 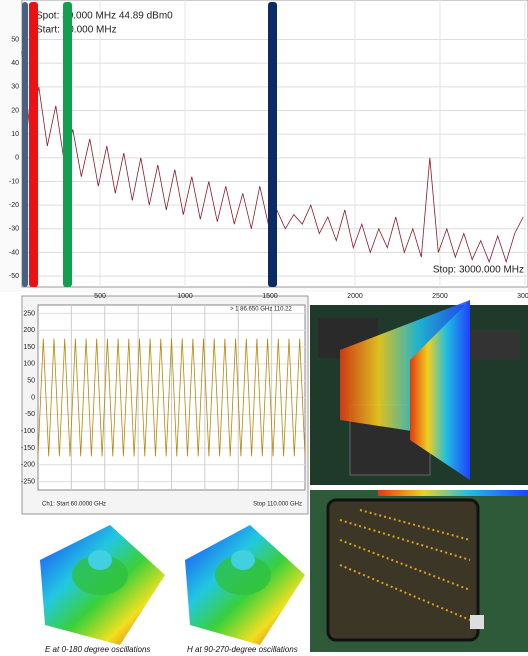 What do you see at coordinates (15, 63) in the screenshot?
I see `y-tick-label: 40` at bounding box center [15, 63].